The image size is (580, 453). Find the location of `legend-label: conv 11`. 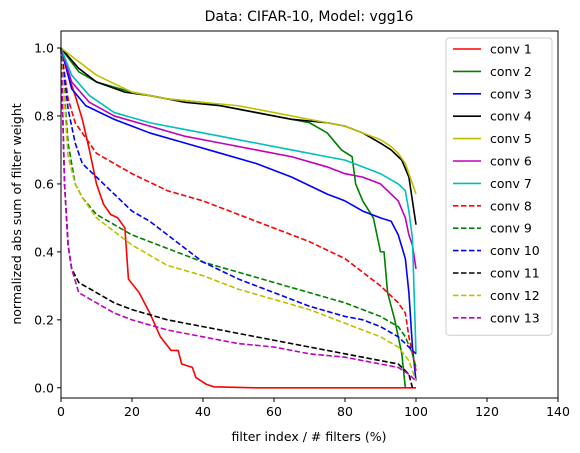

legend-label: conv 11 is located at coordinates (515, 273).